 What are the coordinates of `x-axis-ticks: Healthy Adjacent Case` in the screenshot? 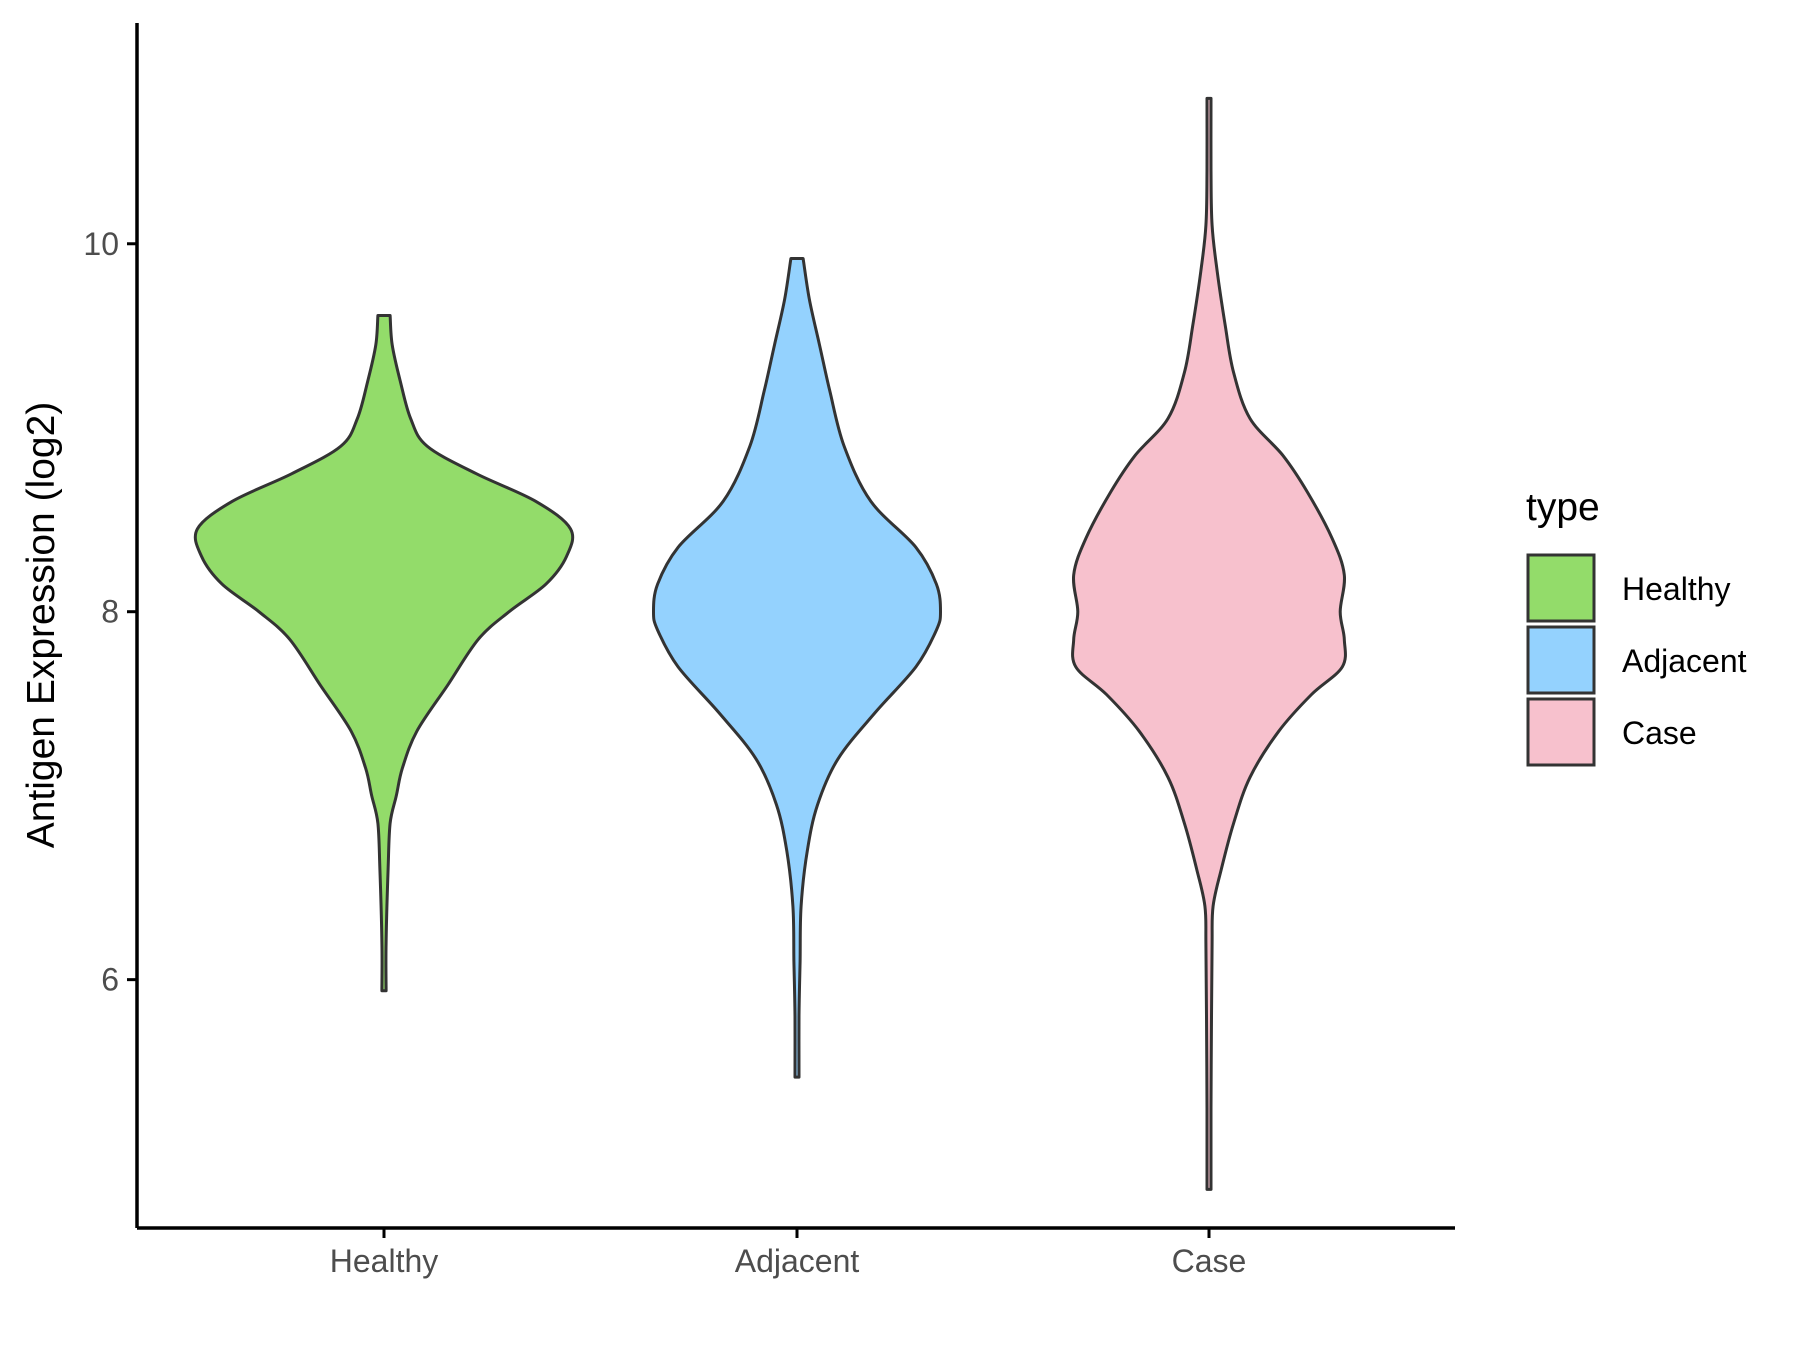 It's located at (788, 1253).